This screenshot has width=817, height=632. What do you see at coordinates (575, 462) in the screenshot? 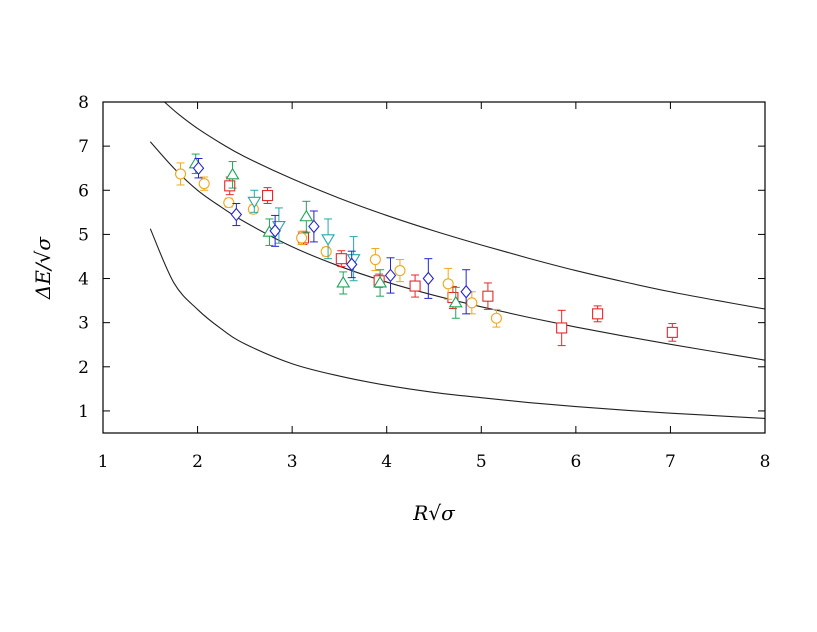
I see `x-tick-label: 6` at bounding box center [575, 462].